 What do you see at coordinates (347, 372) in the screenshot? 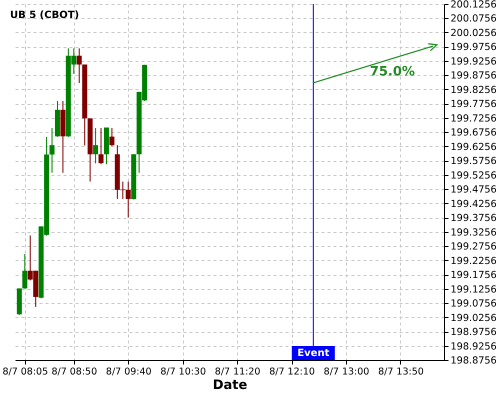
I see `x-tick-label: 8/7 13:00` at bounding box center [347, 372].